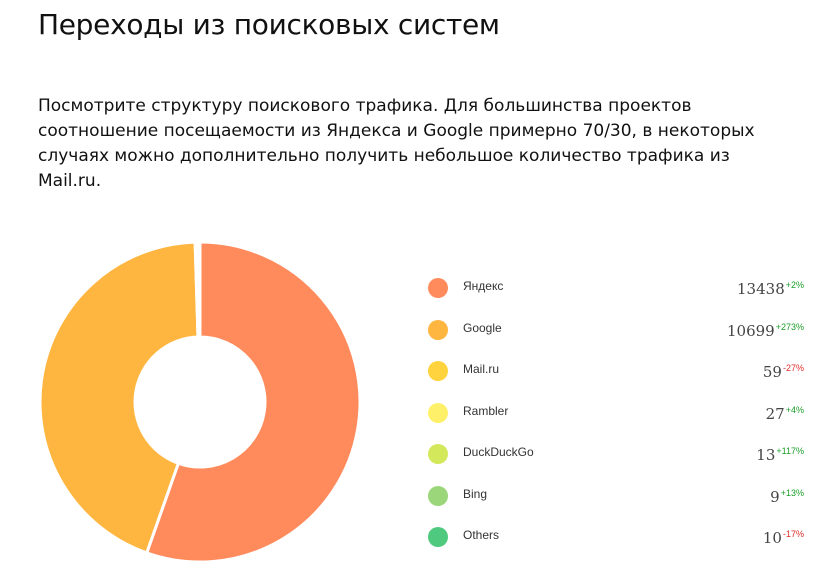 Image resolution: width=826 pixels, height=583 pixels. What do you see at coordinates (790, 451) in the screenshot?
I see `legend-change-percent: +117%` at bounding box center [790, 451].